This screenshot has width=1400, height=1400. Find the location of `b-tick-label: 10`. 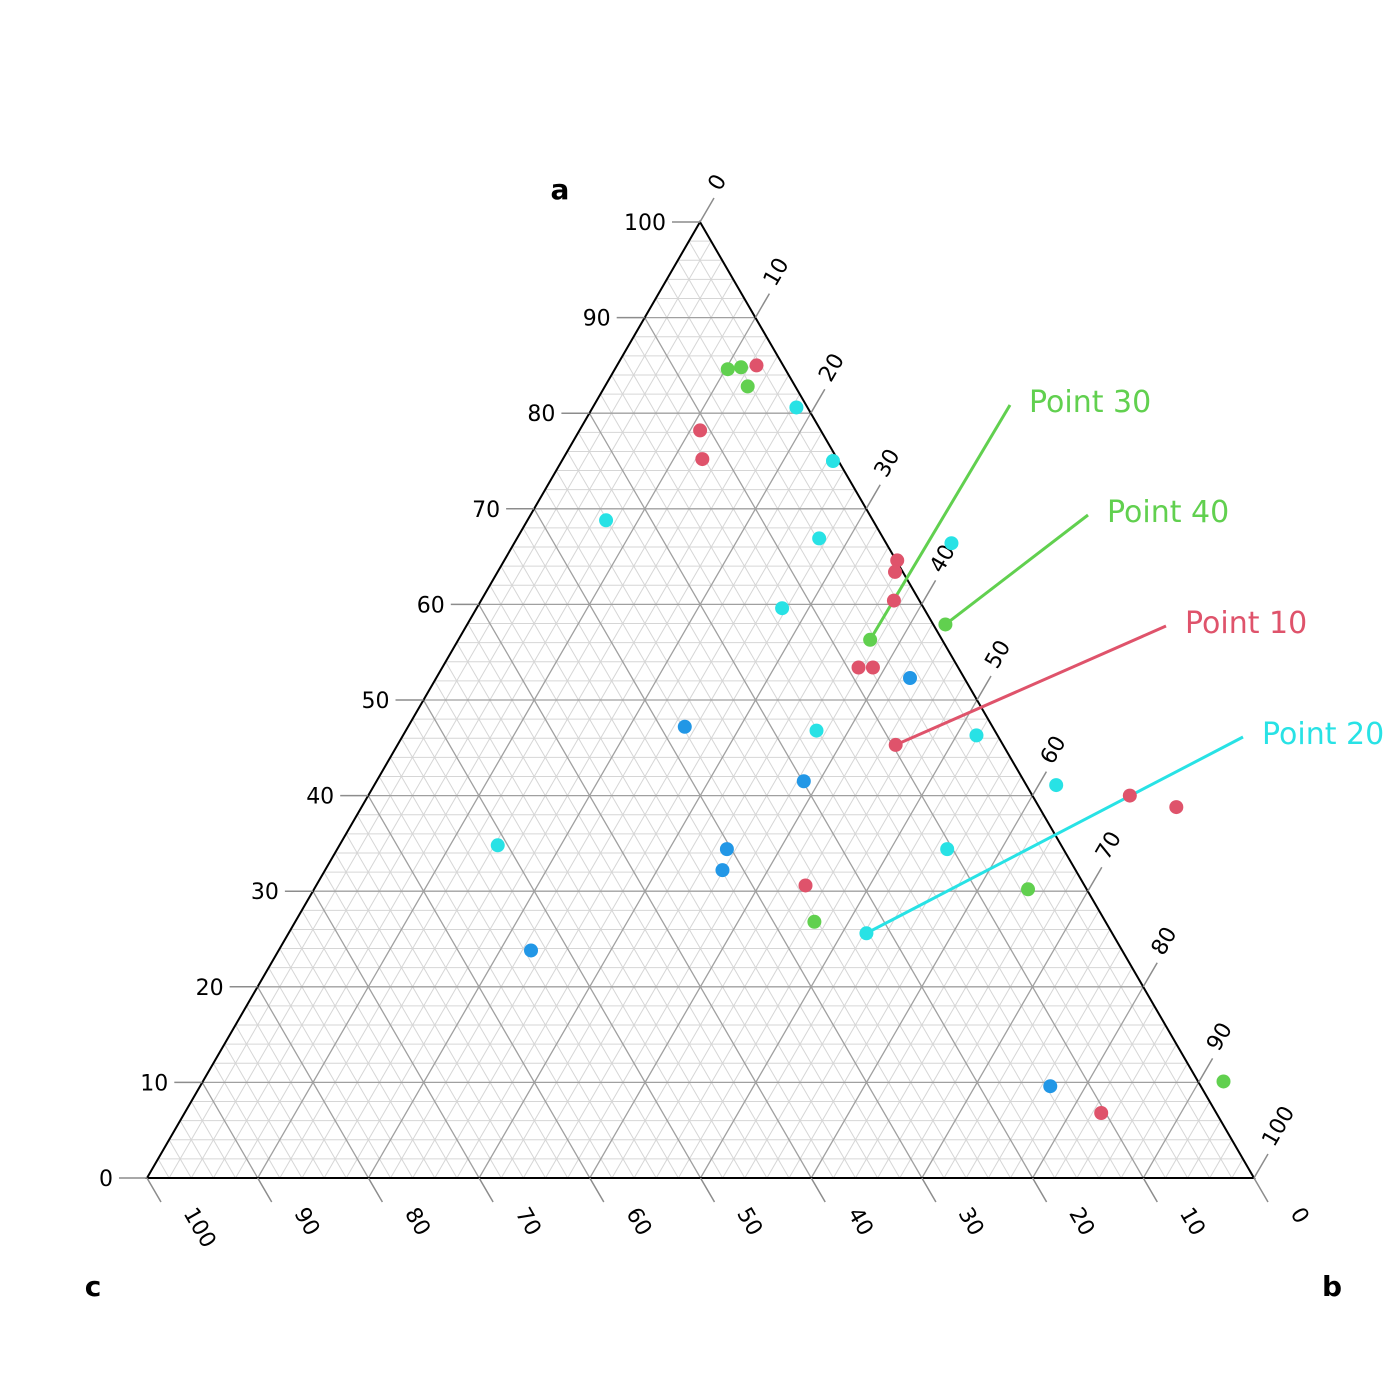

b-tick-label: 10 is located at coordinates (777, 272).